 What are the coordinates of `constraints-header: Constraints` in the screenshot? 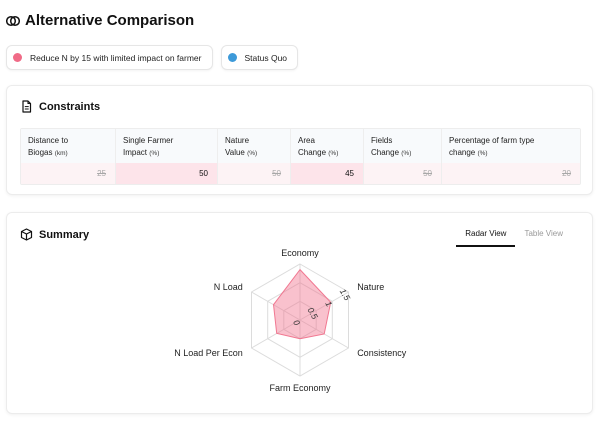 It's located at (60, 106).